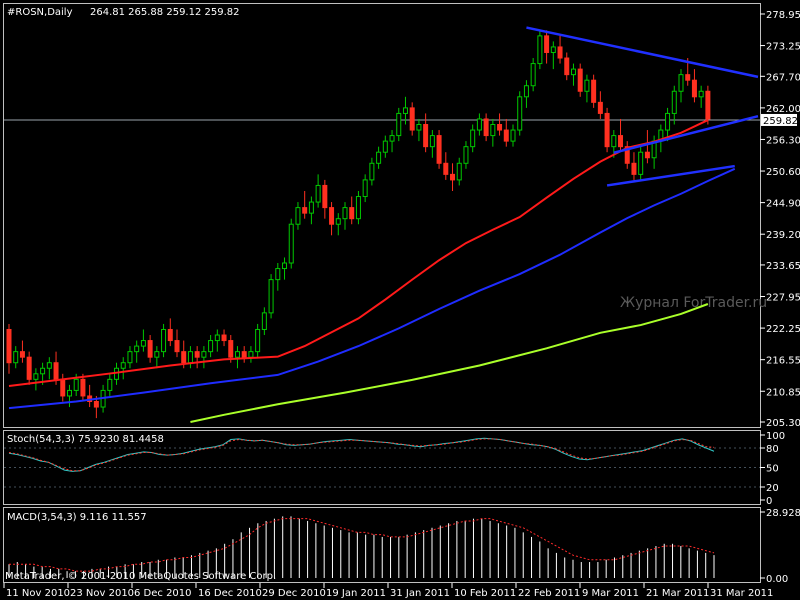 Image resolution: width=800 pixels, height=600 pixels. I want to click on price-tick-label: 278.95, so click(783, 15).